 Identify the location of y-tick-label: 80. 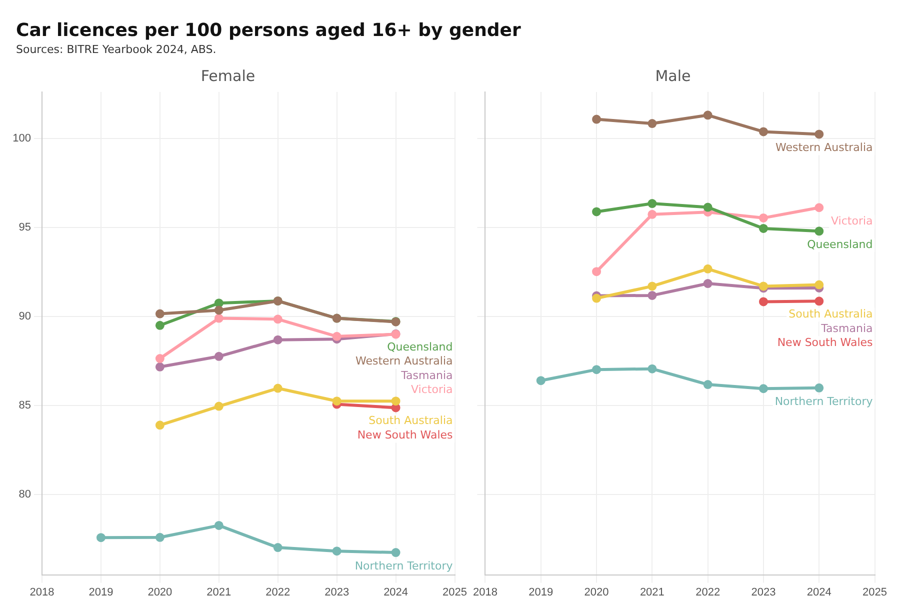
(24, 494).